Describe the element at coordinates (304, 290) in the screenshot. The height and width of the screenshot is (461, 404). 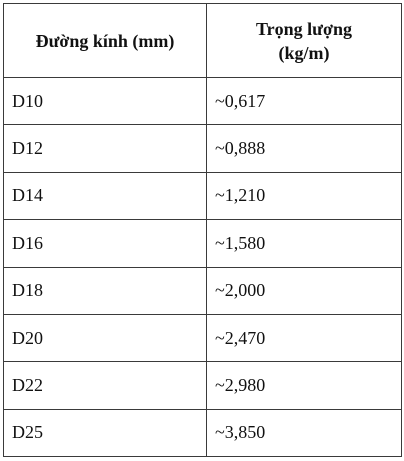
I see `cell-weight: ~2,000` at that location.